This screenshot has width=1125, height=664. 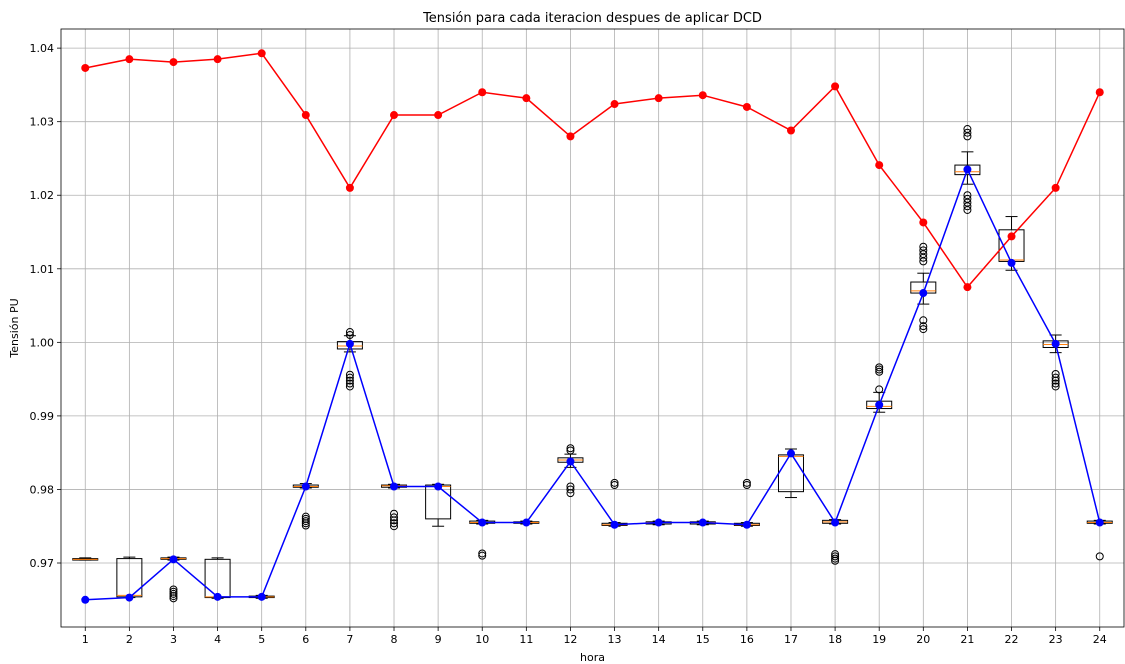 What do you see at coordinates (1056, 639) in the screenshot?
I see `x-tick-label: 23` at bounding box center [1056, 639].